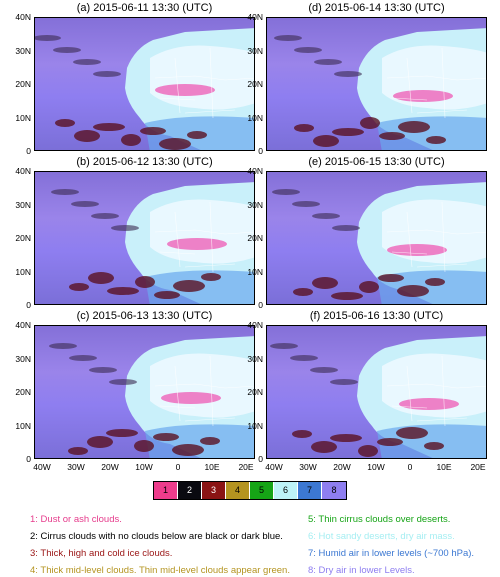 The image size is (500, 577). Describe the element at coordinates (376, 316) in the screenshot. I see `panel-title: (f) 2015-06-16 13:30 (UTC)` at that location.